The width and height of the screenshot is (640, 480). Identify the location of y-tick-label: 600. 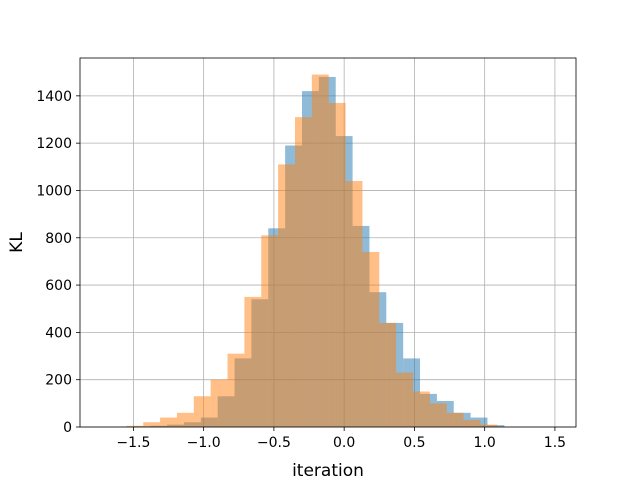
(58, 286).